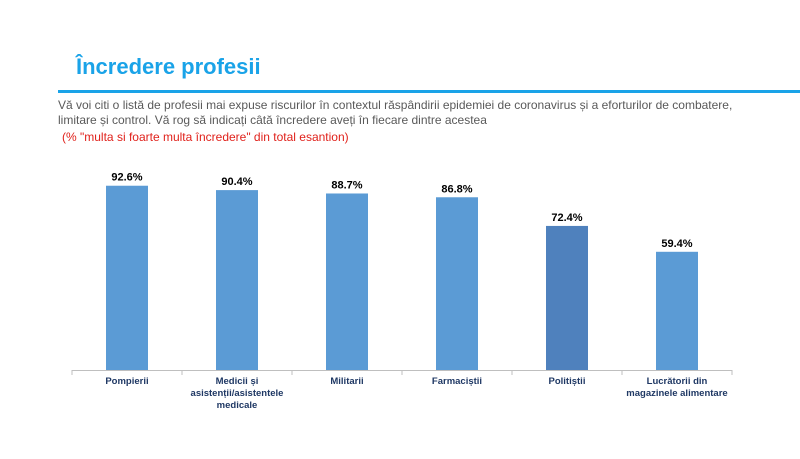  What do you see at coordinates (567, 381) in the screenshot?
I see `category-label-5: Politiștii` at bounding box center [567, 381].